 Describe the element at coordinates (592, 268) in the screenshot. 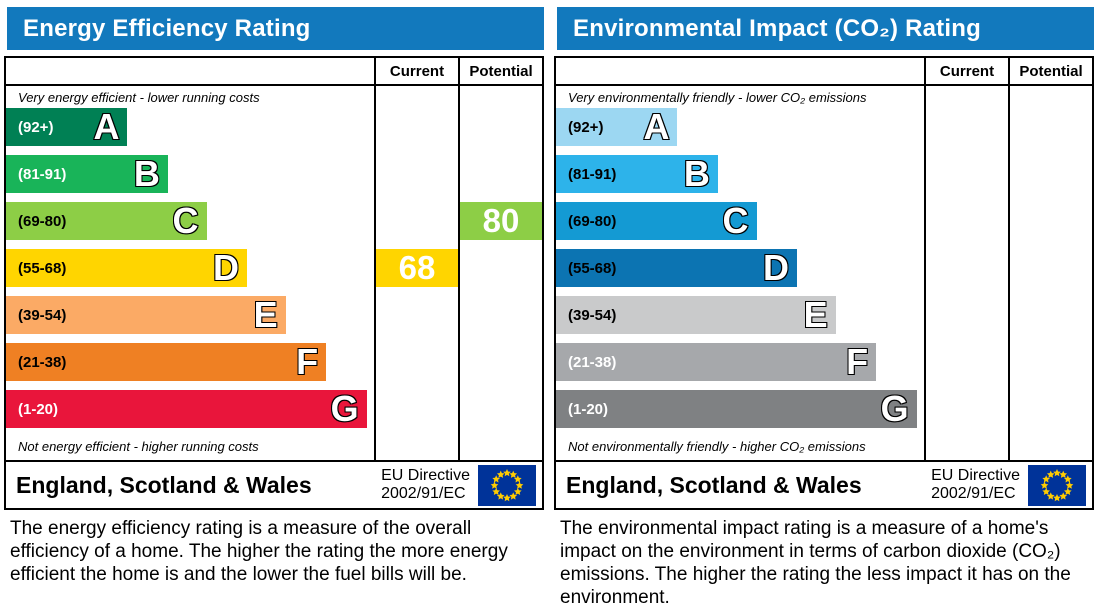

I see `environmental-band-d-range: (55-68)` at that location.